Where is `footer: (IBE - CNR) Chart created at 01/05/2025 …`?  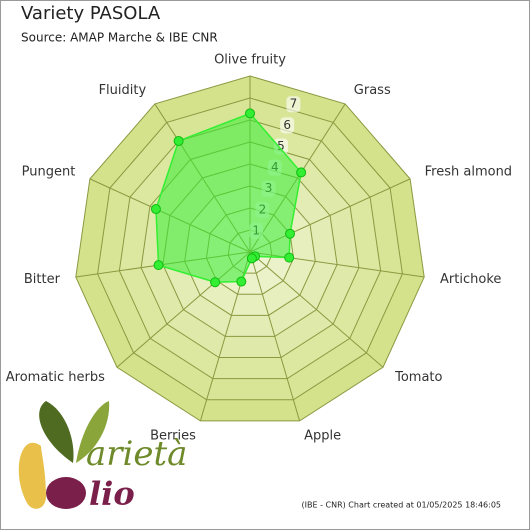
footer: (IBE - CNR) Chart created at 01/05/2025 … is located at coordinates (402, 505).